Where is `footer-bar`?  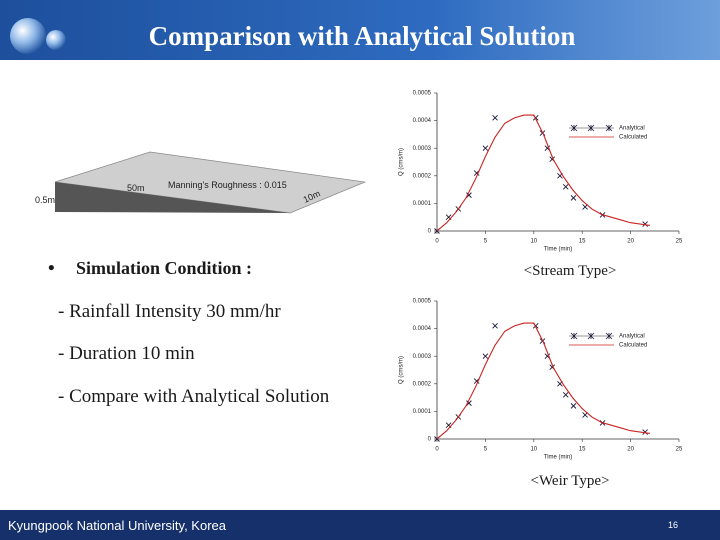 footer-bar is located at coordinates (360, 525).